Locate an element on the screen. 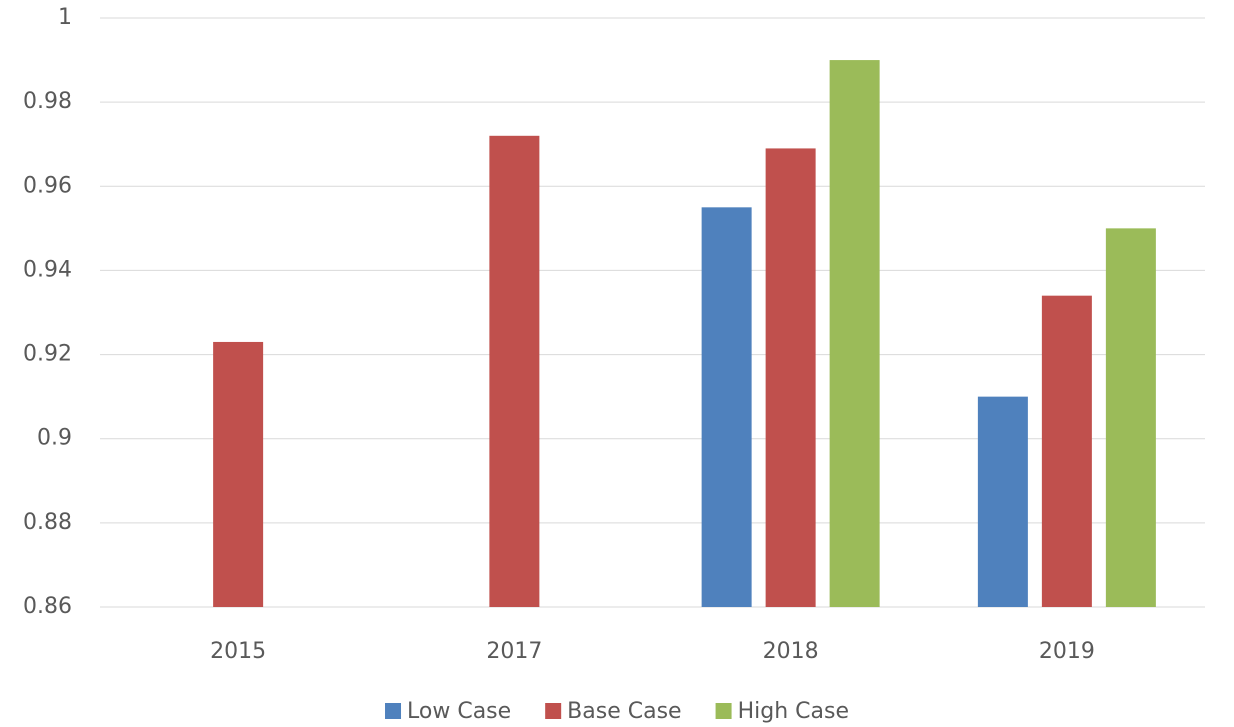 This screenshot has width=1234, height=727. x-tick-label: 2019 is located at coordinates (1067, 651).